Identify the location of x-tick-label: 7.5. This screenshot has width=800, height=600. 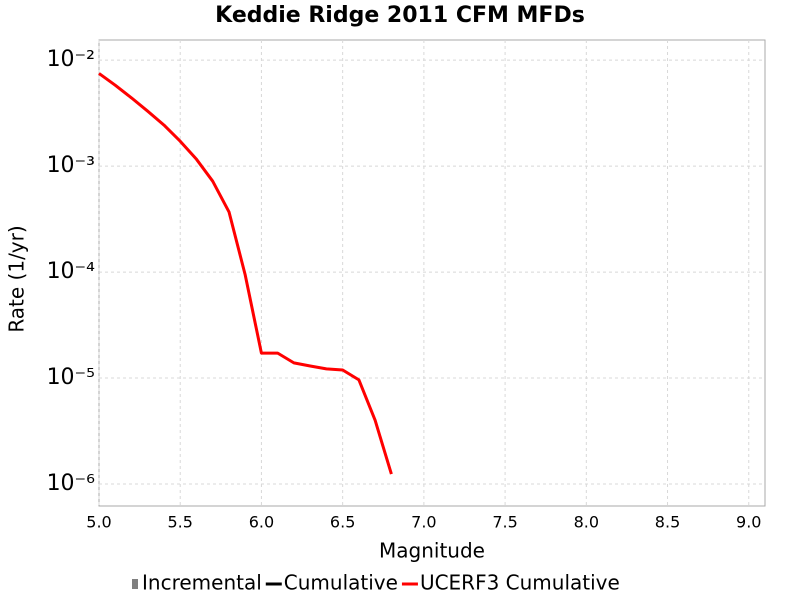
(504, 522).